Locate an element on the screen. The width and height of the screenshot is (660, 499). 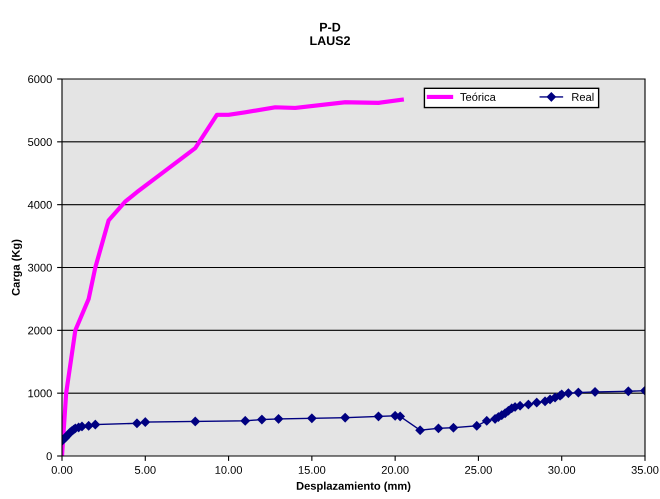
chart-title: P-D LAUS2 is located at coordinates (330, 34).